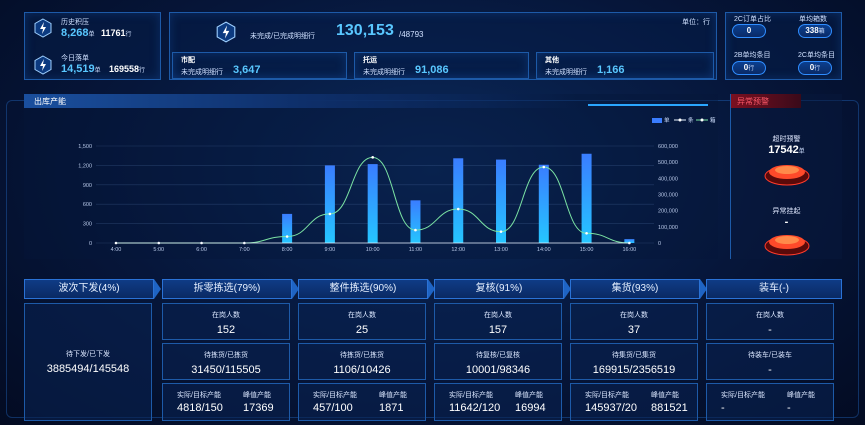 The image size is (865, 425). Describe the element at coordinates (432, 70) in the screenshot. I see `group-value: 91,086` at that location.